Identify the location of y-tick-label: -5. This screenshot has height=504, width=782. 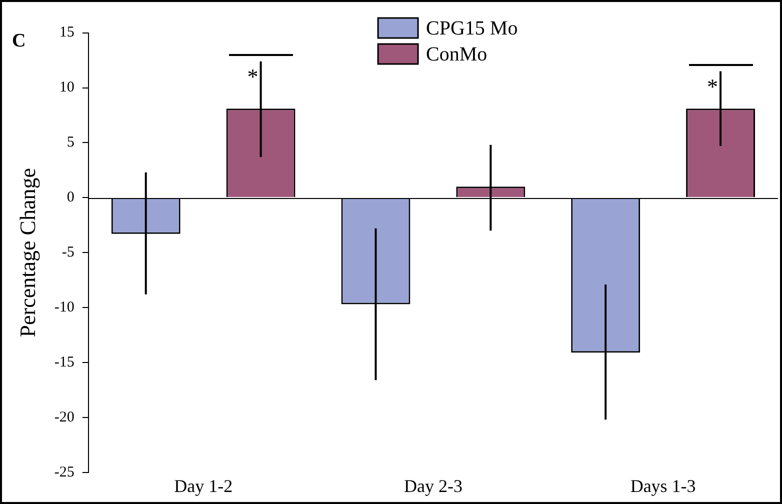
(68, 252).